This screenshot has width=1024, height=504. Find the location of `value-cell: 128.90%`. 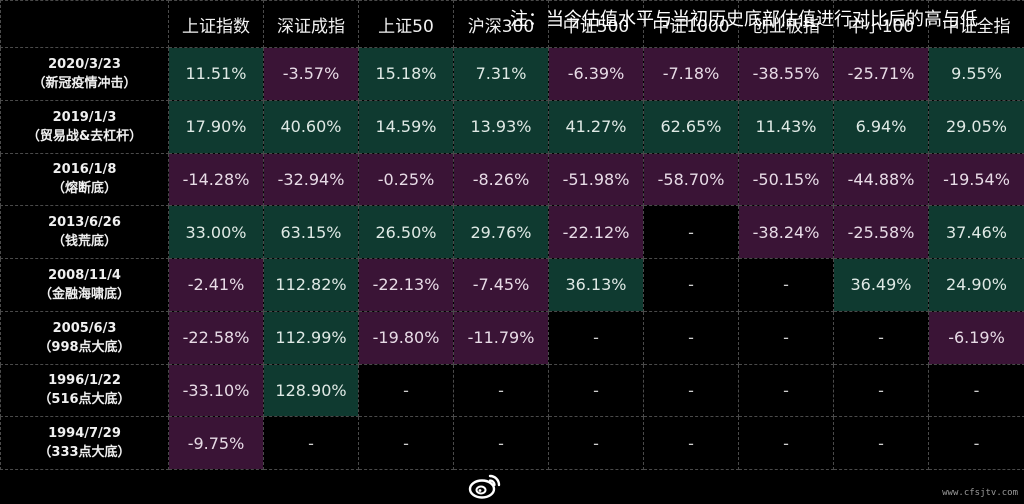

value-cell: 128.90% is located at coordinates (311, 390).